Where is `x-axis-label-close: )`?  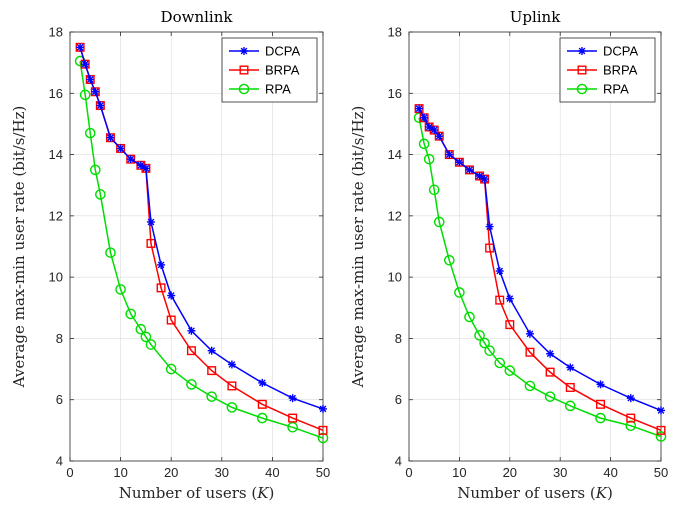 x-axis-label-close: ) is located at coordinates (271, 493).